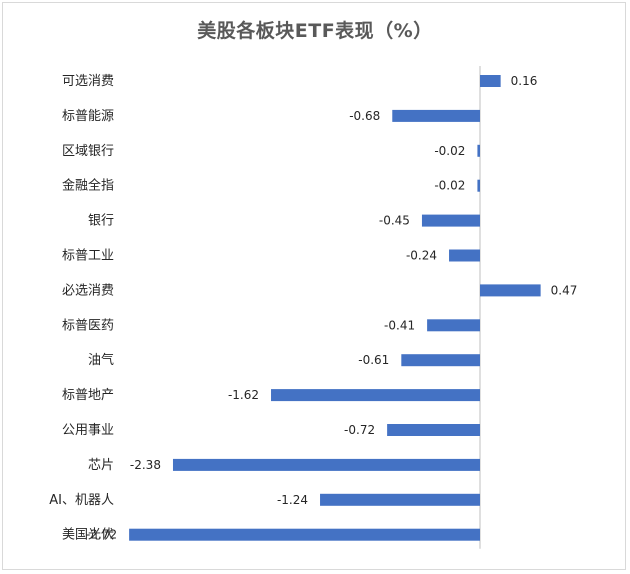 This screenshot has width=630, height=574. Describe the element at coordinates (88, 81) in the screenshot. I see `category-label: 可选消费` at that location.